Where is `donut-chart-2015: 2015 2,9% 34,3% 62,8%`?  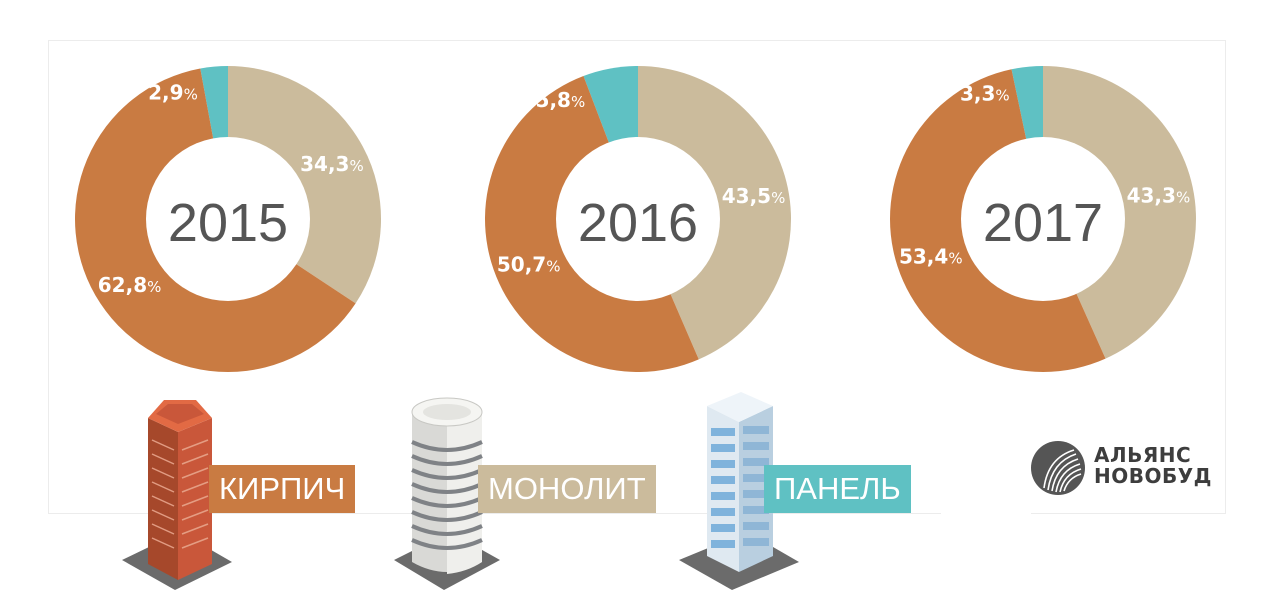
donut-chart-2015: 2015 2,9% 34,3% 62,8% is located at coordinates (228, 219).